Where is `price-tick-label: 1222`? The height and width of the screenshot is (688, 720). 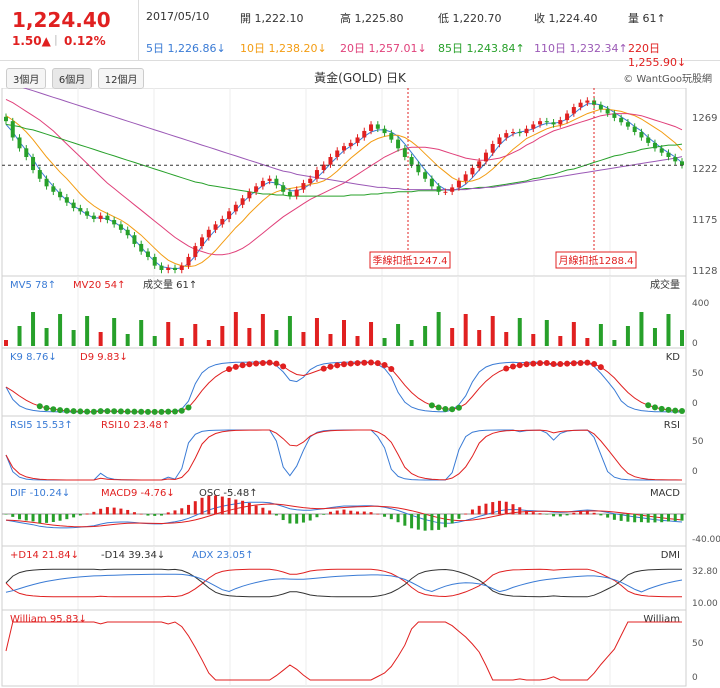
price-tick-label: 1222 is located at coordinates (704, 169).